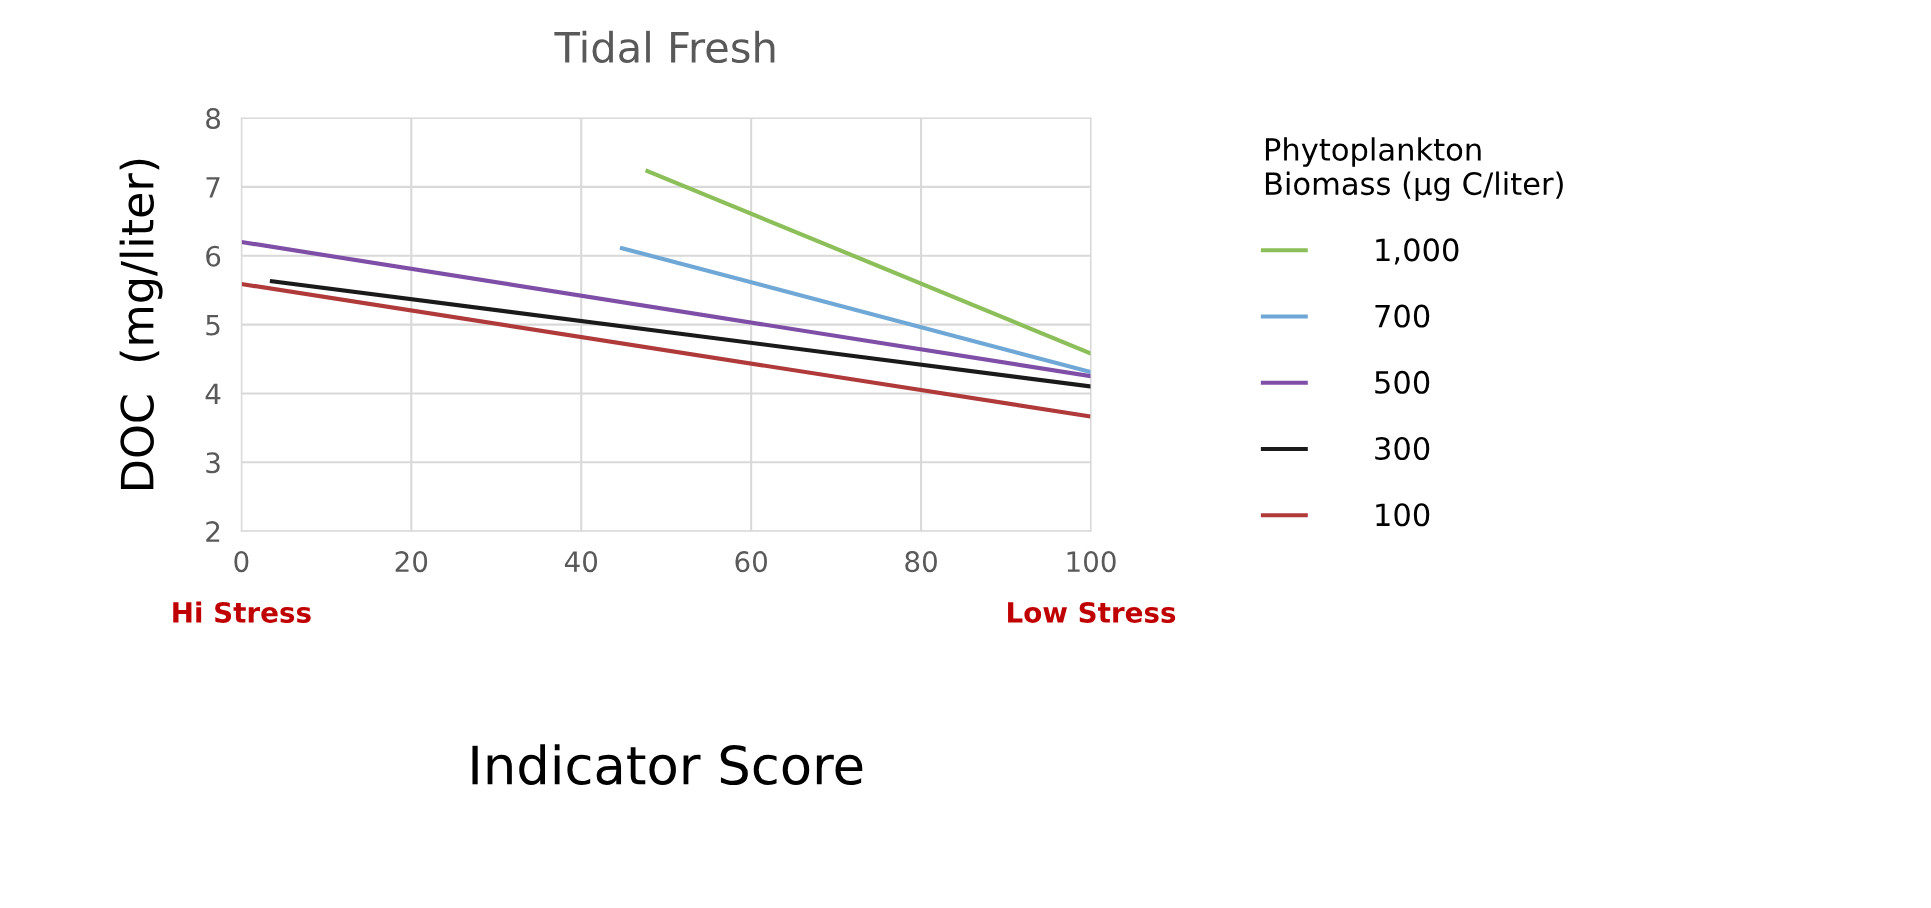 The height and width of the screenshot is (908, 1931). I want to click on y-tick-label: 2, so click(213, 531).